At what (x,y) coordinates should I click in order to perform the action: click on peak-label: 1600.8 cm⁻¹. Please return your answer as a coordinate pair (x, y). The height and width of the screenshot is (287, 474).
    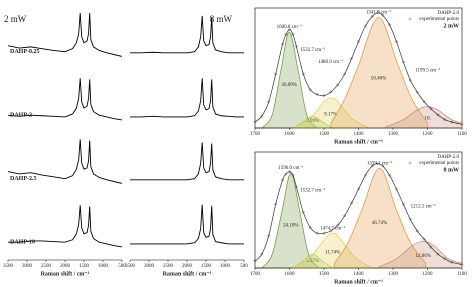
    Looking at the image, I should click on (290, 27).